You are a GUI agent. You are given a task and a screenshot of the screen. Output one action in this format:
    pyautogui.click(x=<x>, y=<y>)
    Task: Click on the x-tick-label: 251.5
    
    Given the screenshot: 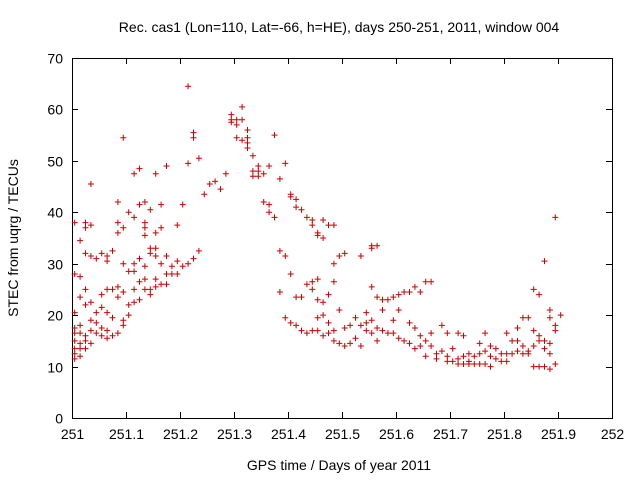 What is the action you would take?
    pyautogui.click(x=342, y=434)
    